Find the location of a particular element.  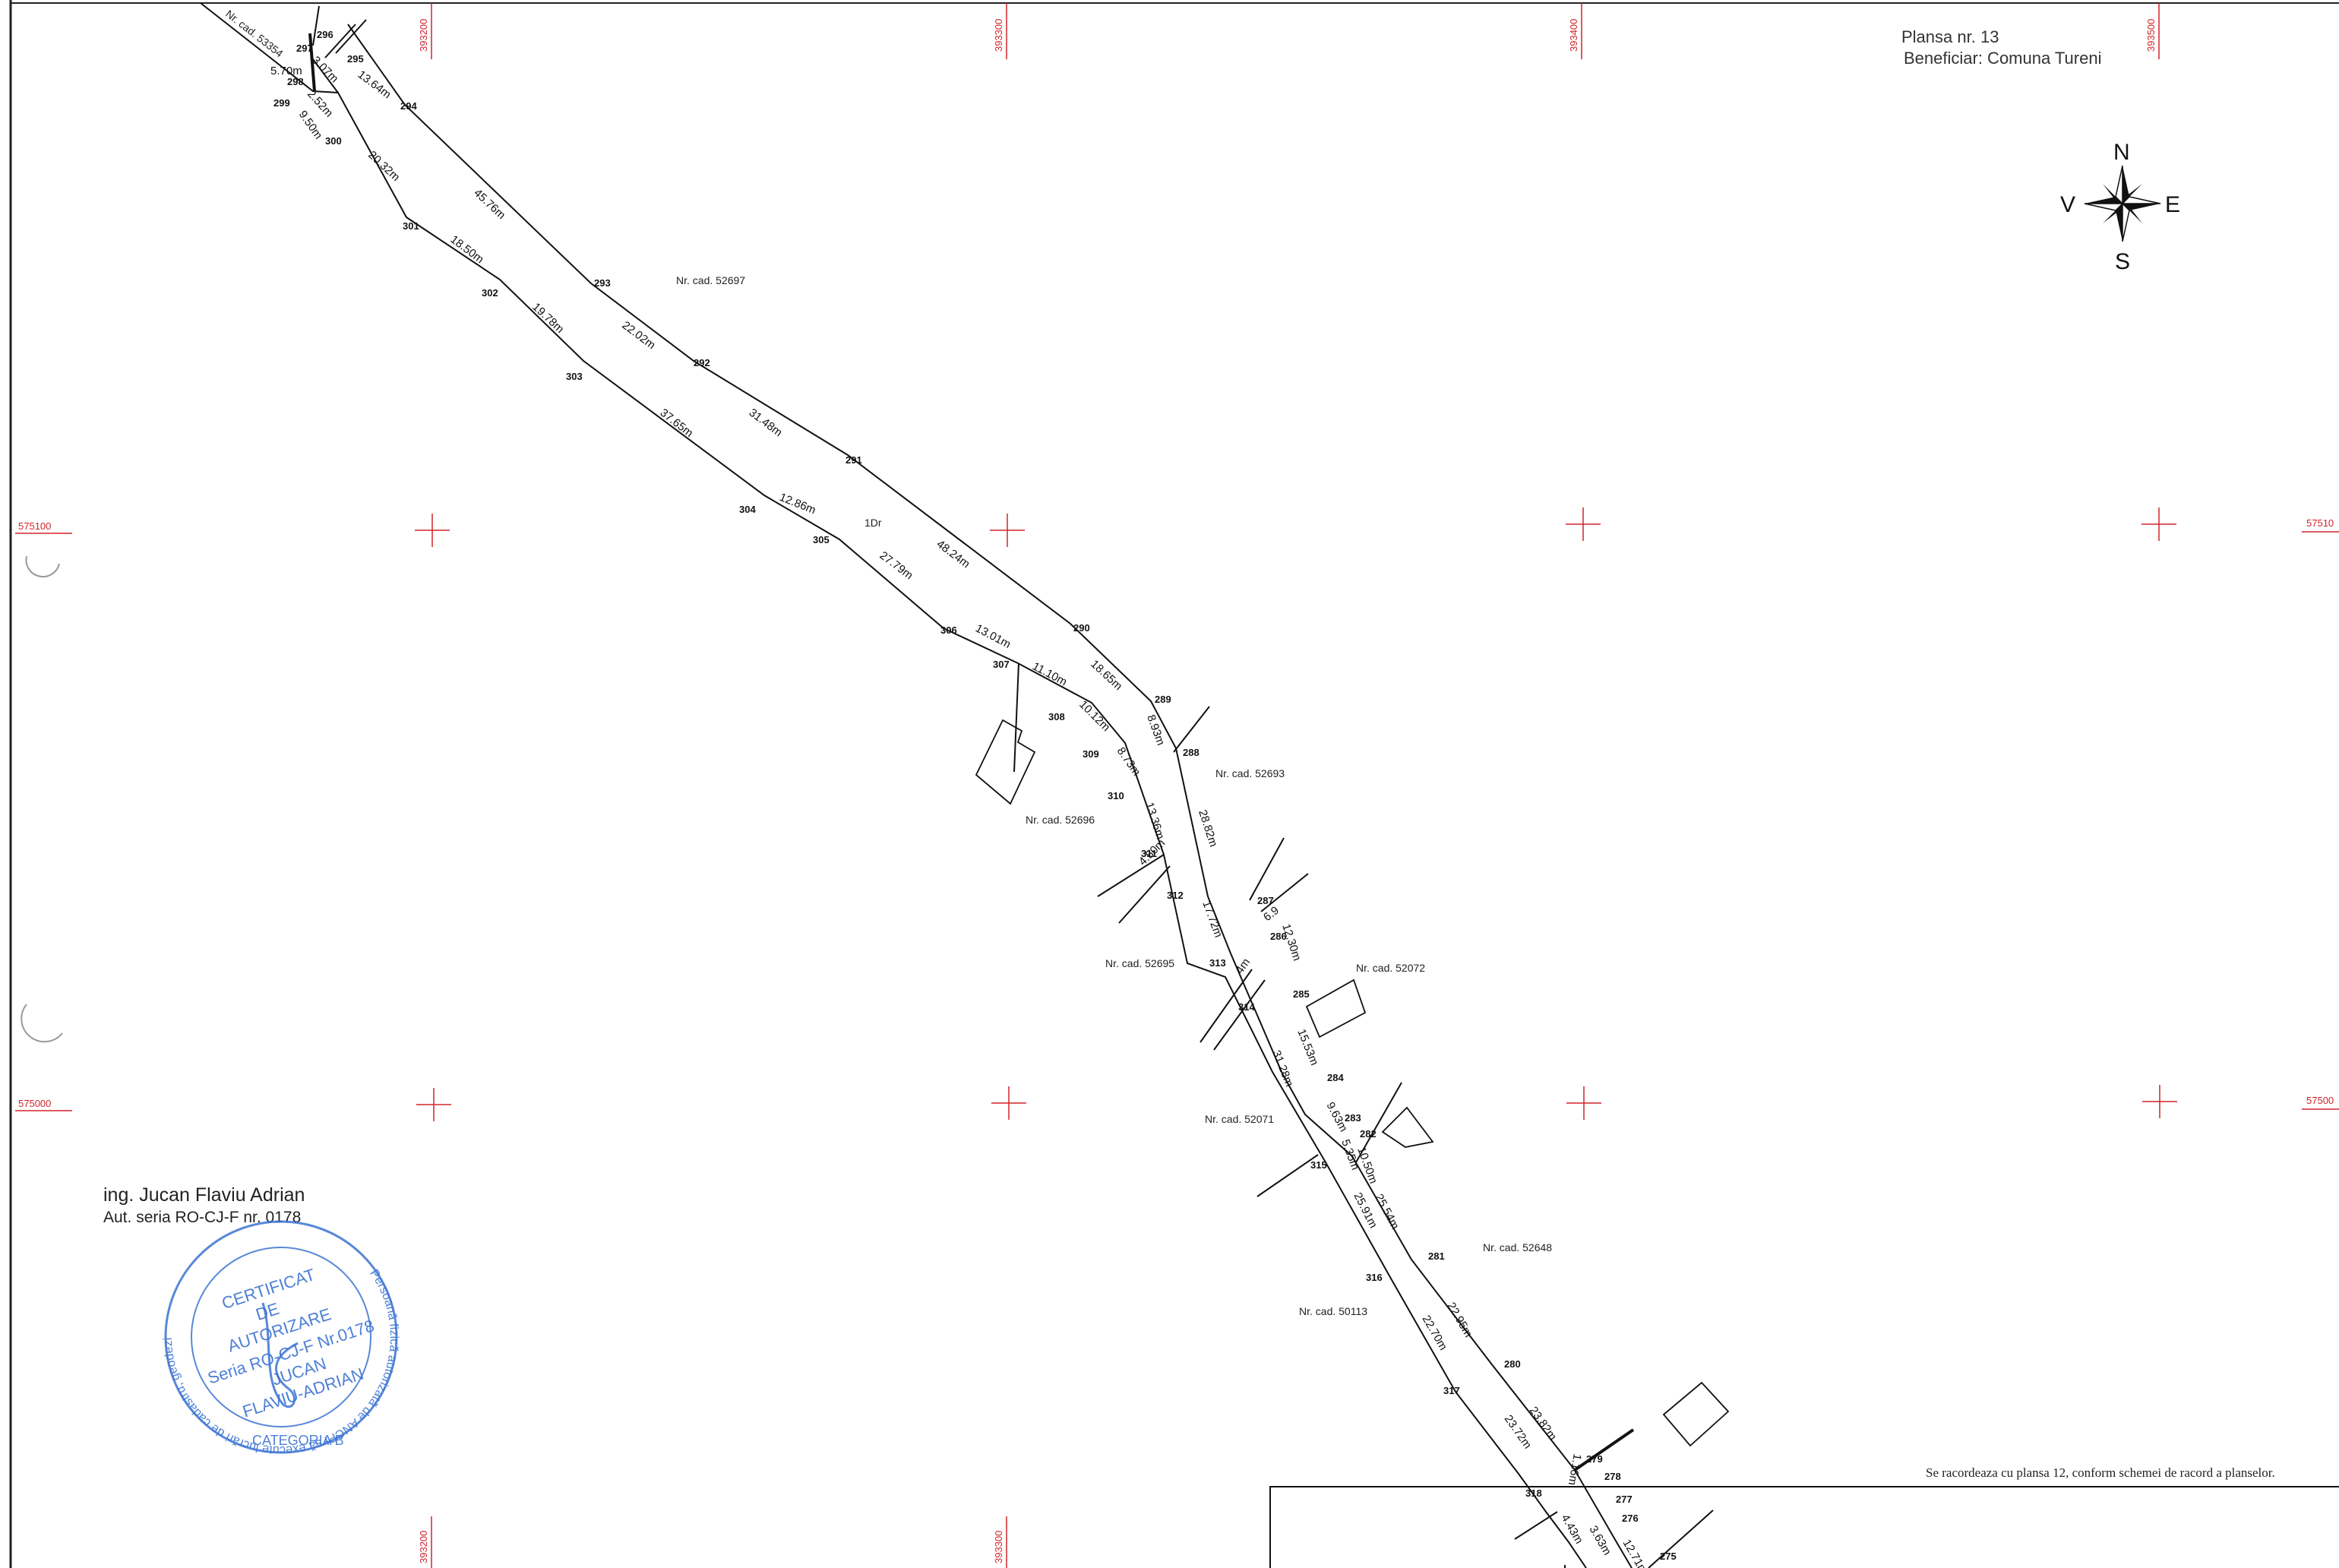

surveyor-authorization: Aut. seria RO-CJ-F nr. 0178 is located at coordinates (202, 1217).